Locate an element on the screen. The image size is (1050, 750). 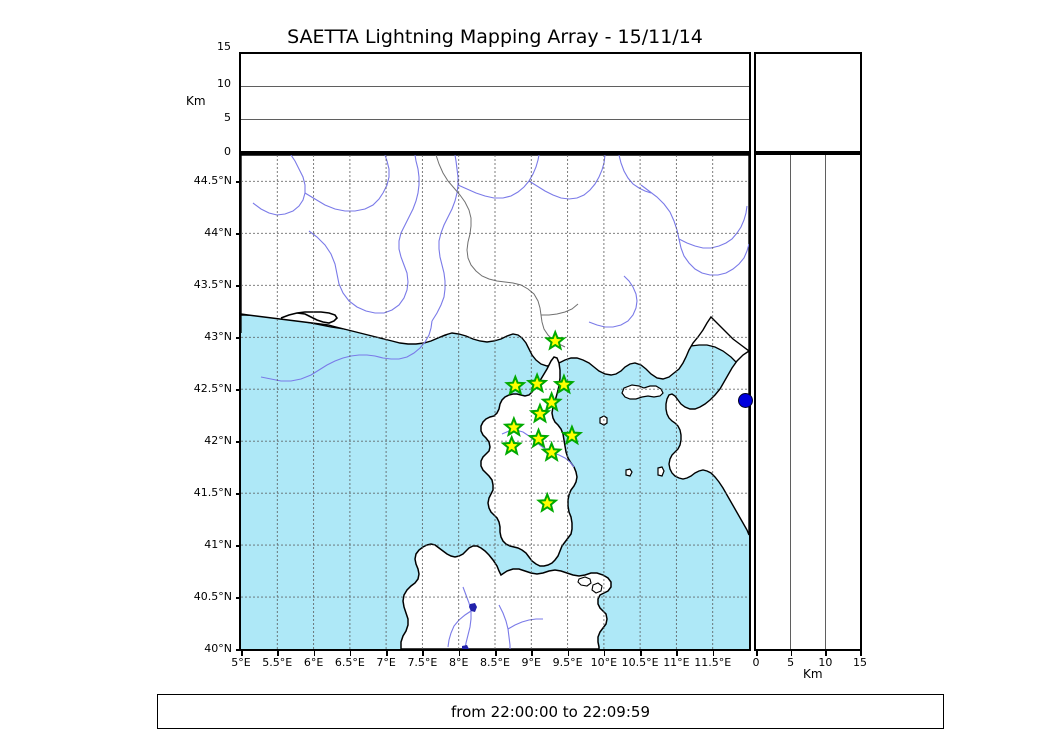
top-ytick-5: 5 is located at coordinates (227, 117).